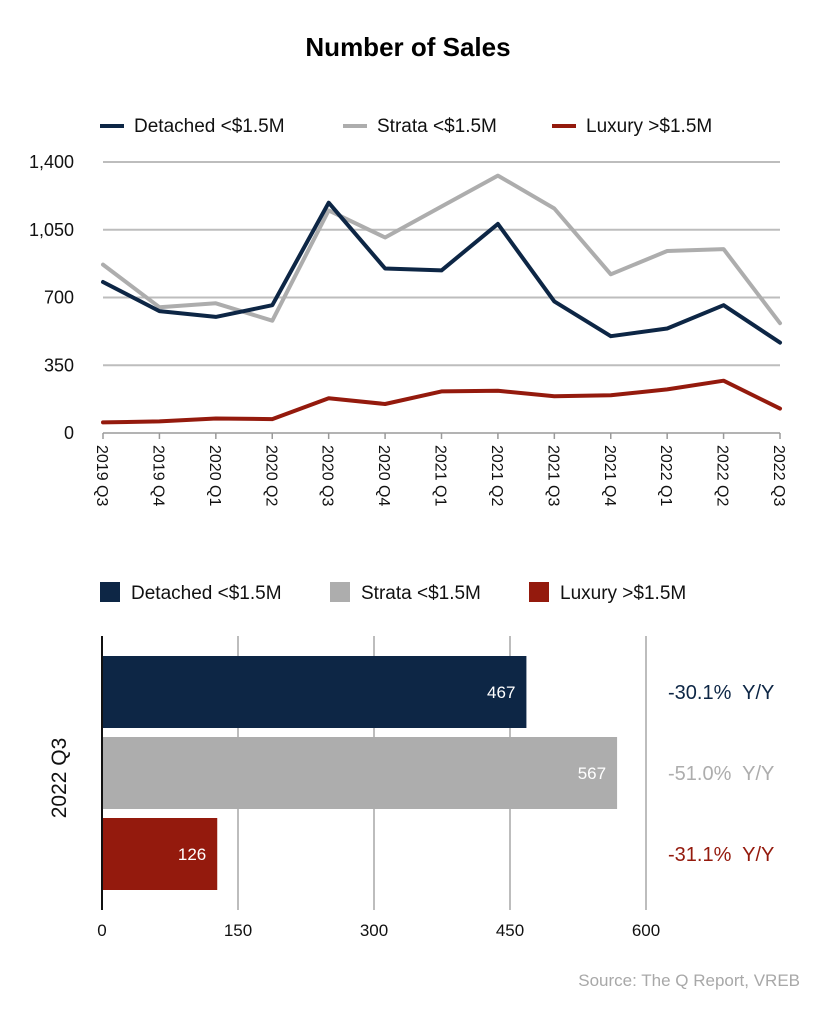 The width and height of the screenshot is (838, 1024). I want to click on bar-x-tick-label-4: 600, so click(646, 930).